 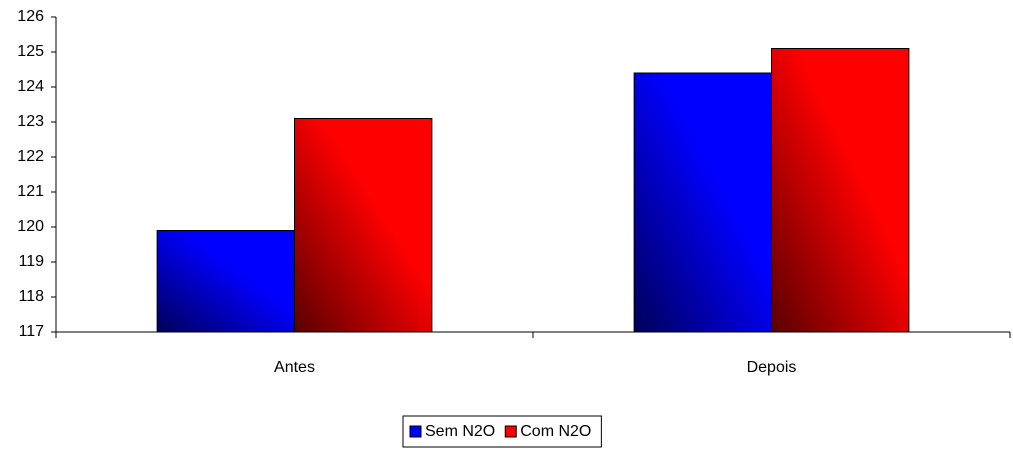 I want to click on legend-label: Com N2O, so click(x=555, y=431).